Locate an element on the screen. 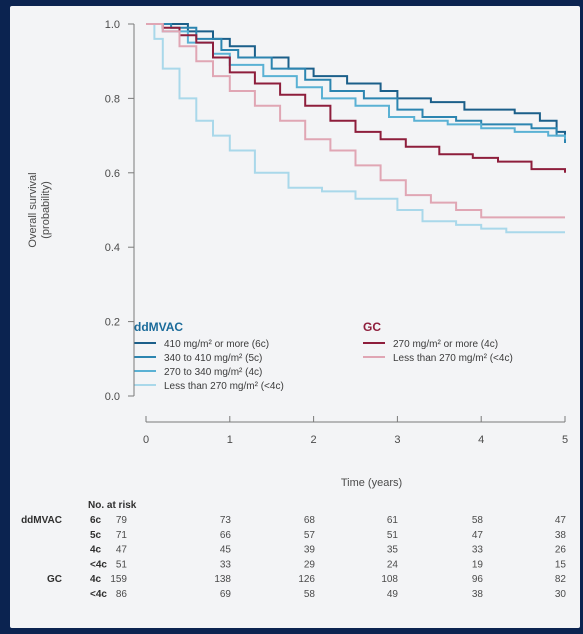 The image size is (583, 634). risk-value-1-5: 58 is located at coordinates (478, 520).